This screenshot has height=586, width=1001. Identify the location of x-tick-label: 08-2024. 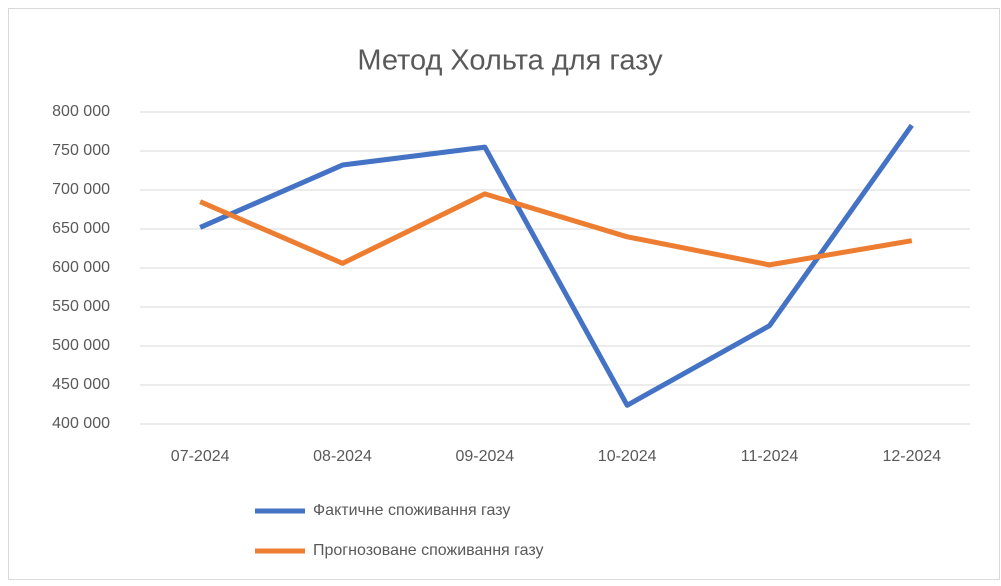
(342, 456).